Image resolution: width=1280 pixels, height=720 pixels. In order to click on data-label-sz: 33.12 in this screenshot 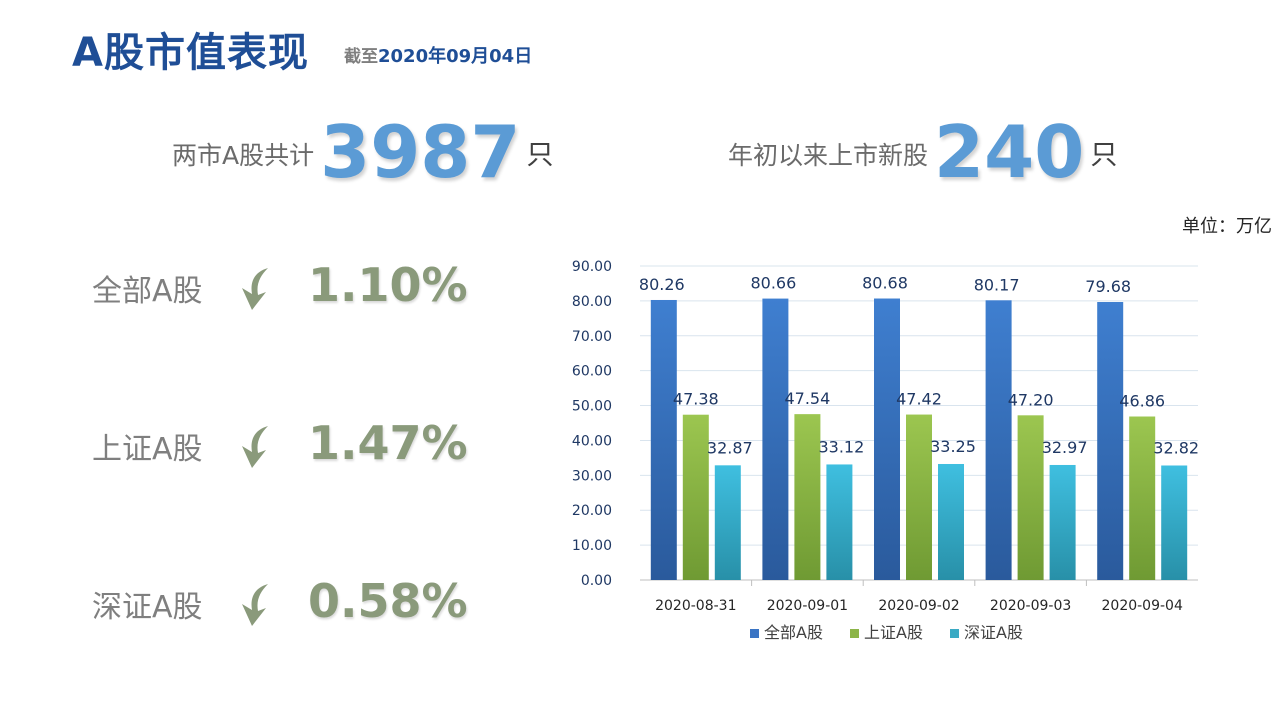, I will do `click(841, 446)`.